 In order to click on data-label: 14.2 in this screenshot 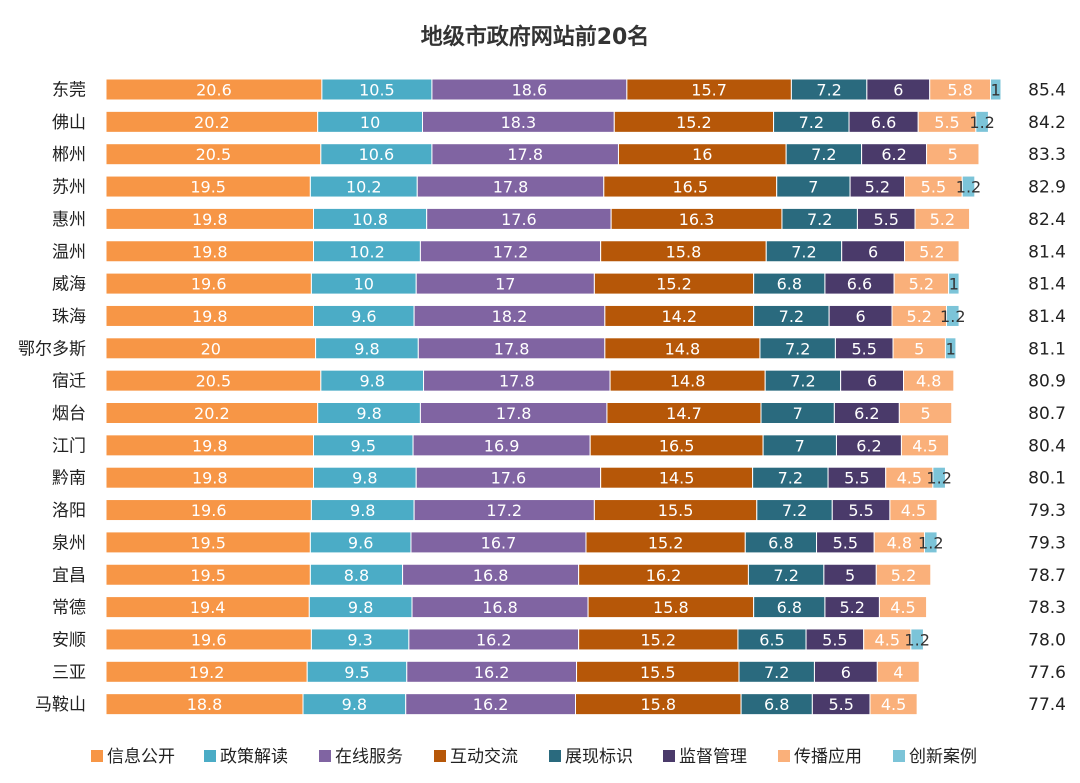, I will do `click(679, 316)`.